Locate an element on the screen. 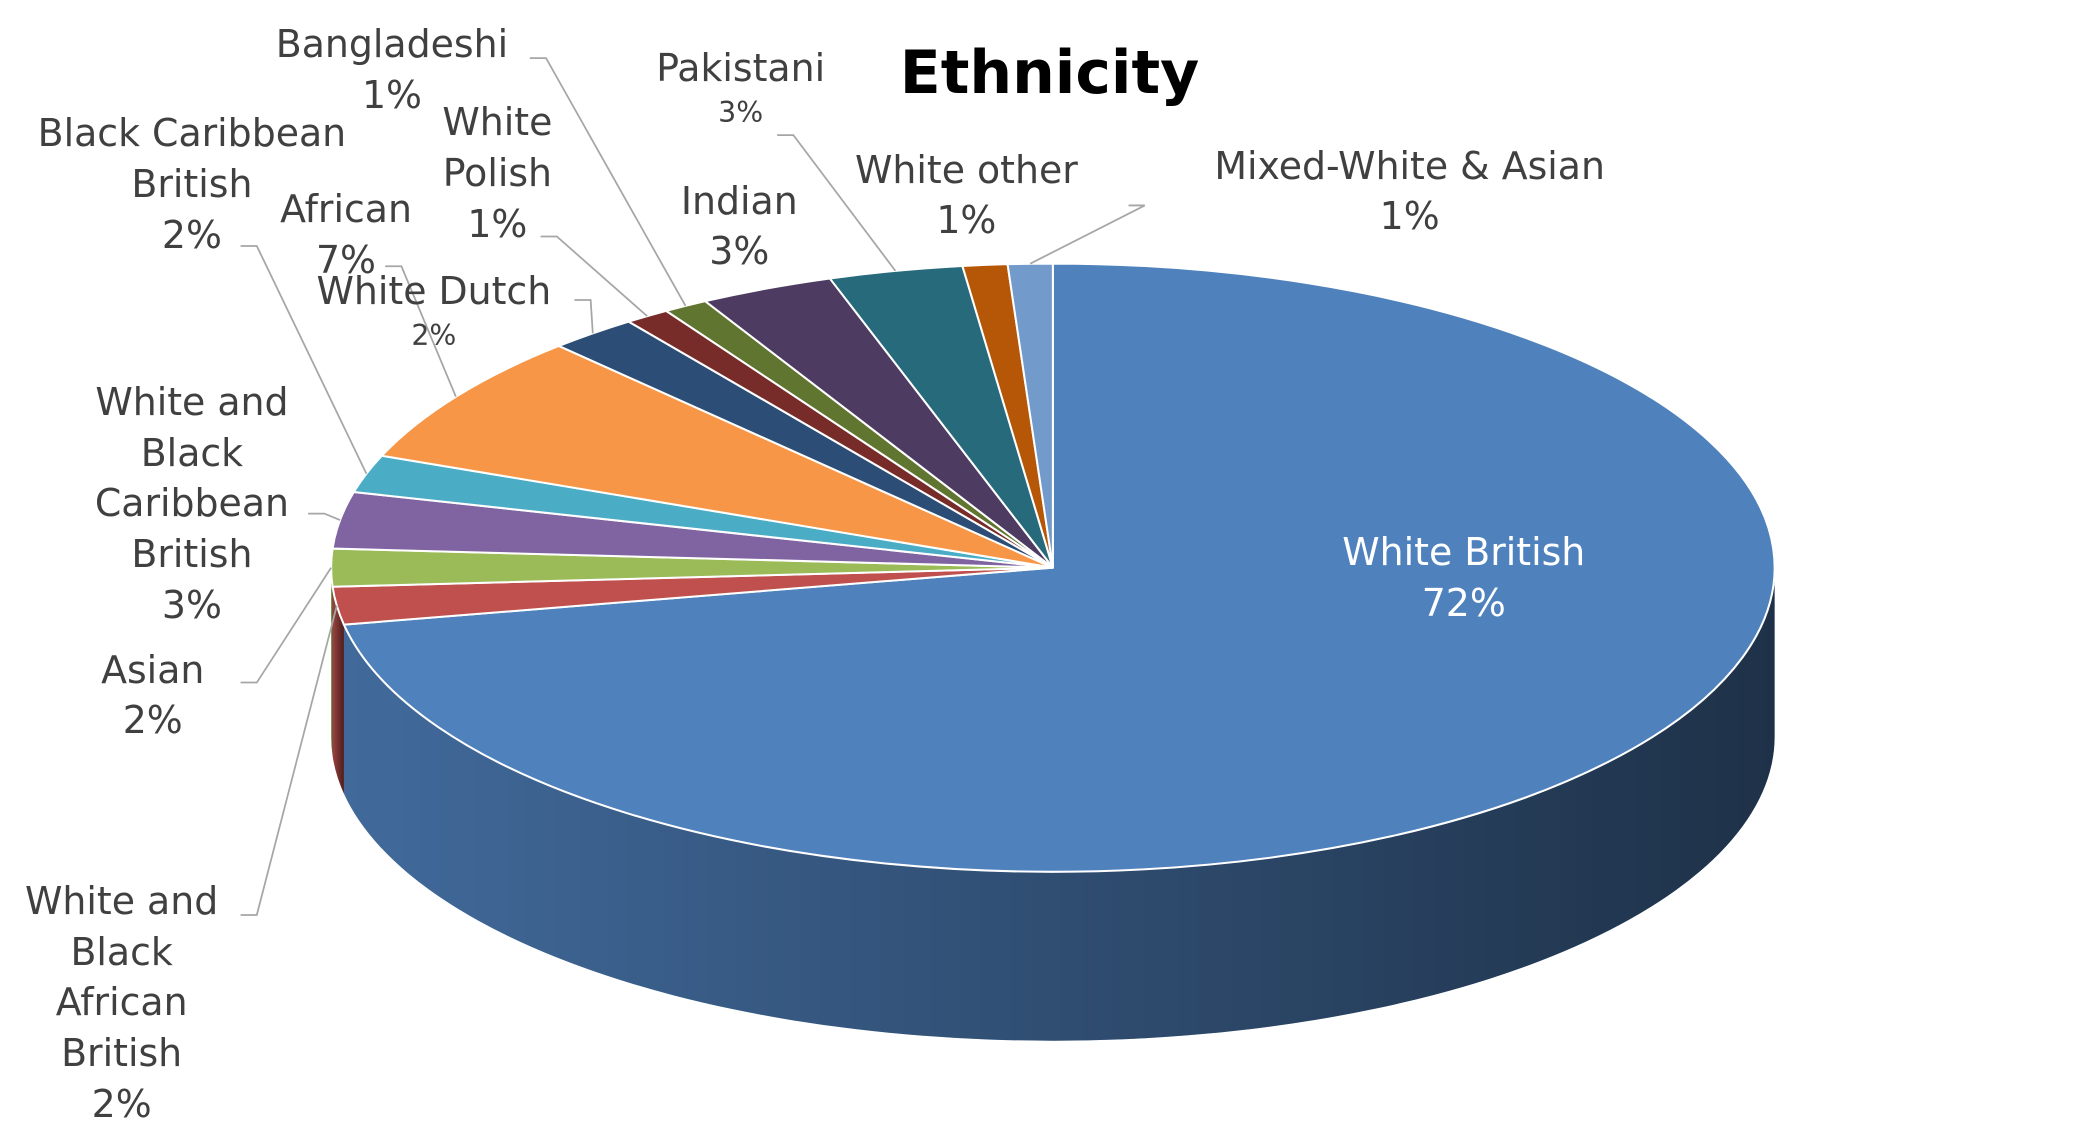  category-label: White Dutch is located at coordinates (434, 291).